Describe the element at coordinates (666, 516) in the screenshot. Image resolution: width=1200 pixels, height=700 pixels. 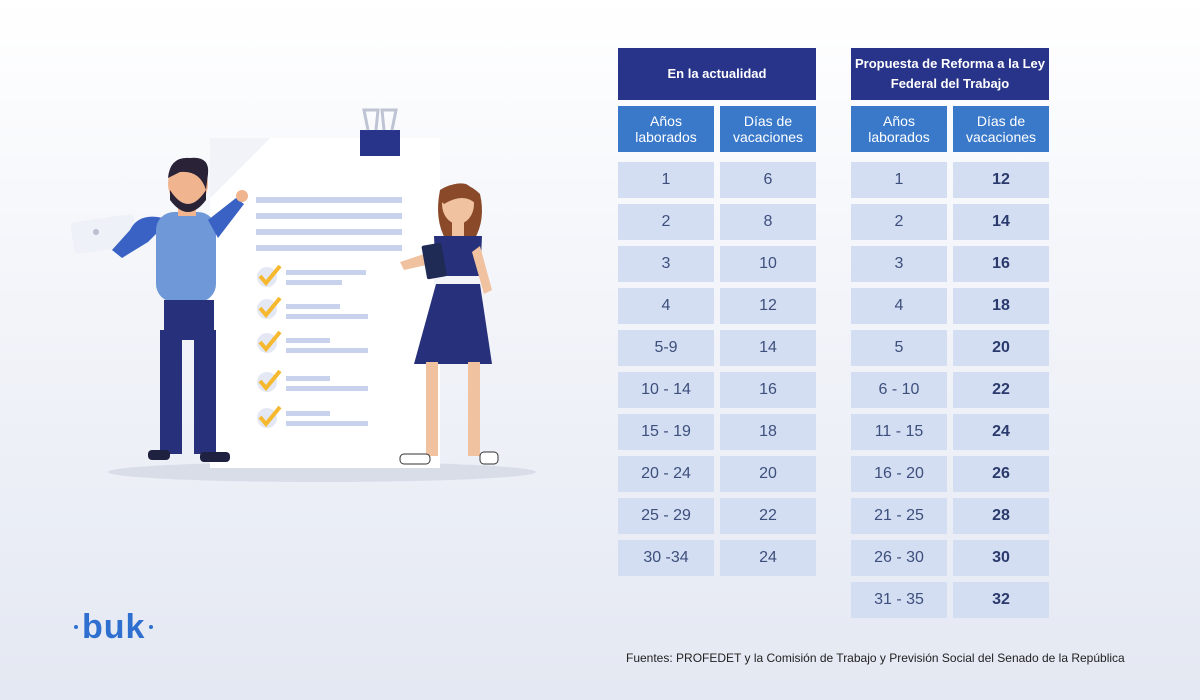
I see `years-cell: 25 - 29` at that location.